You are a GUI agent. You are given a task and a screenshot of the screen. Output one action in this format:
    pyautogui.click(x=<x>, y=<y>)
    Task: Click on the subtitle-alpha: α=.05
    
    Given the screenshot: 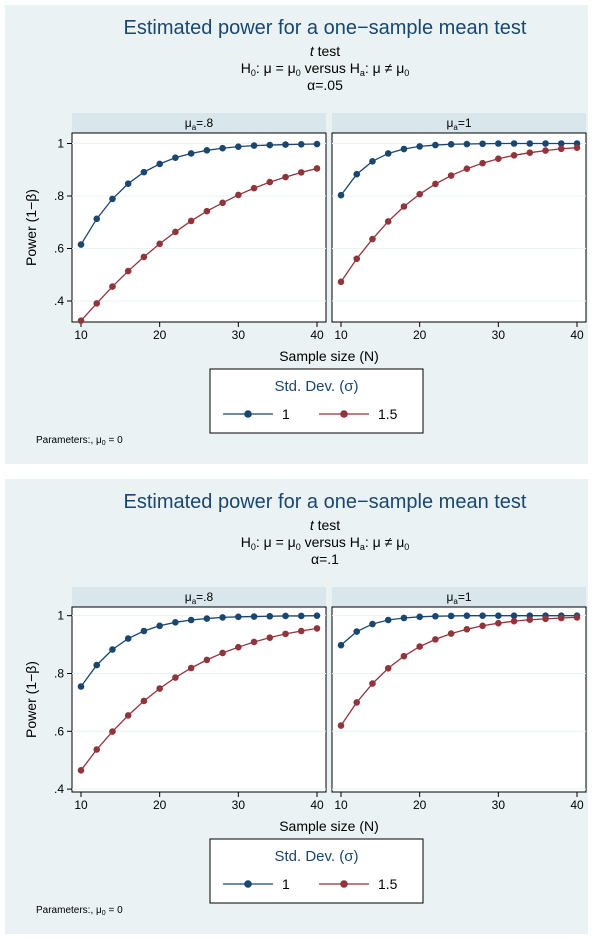 What is the action you would take?
    pyautogui.click(x=325, y=85)
    